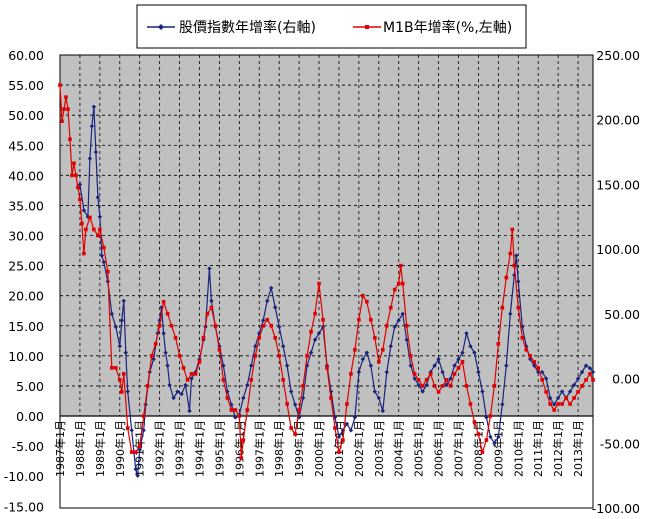 Image resolution: width=652 pixels, height=519 pixels. Describe the element at coordinates (30, 416) in the screenshot. I see `y-left-tick-label: 0.00` at that location.